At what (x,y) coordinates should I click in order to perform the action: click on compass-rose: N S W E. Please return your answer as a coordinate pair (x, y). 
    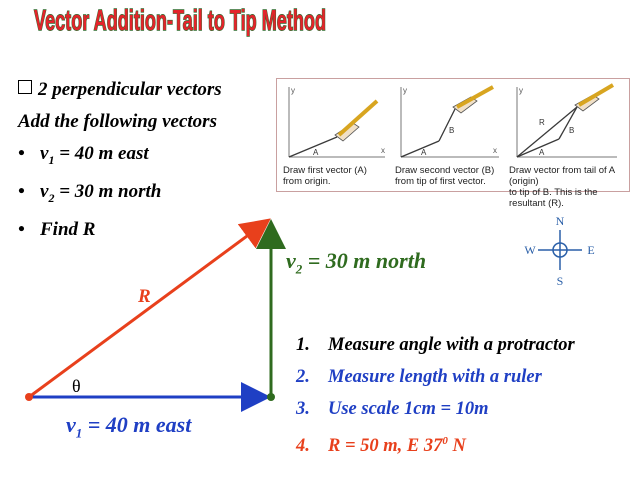
    Looking at the image, I should click on (559, 251).